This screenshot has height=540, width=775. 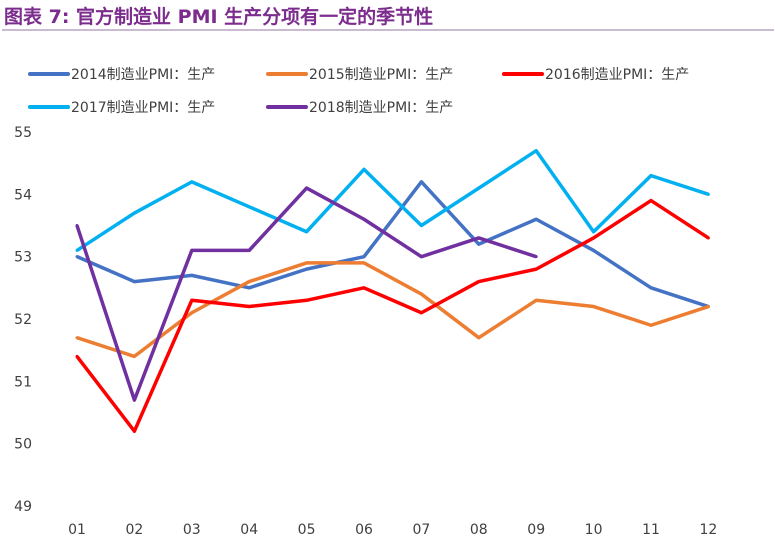 I want to click on x-tick-label: 05, so click(x=307, y=530).